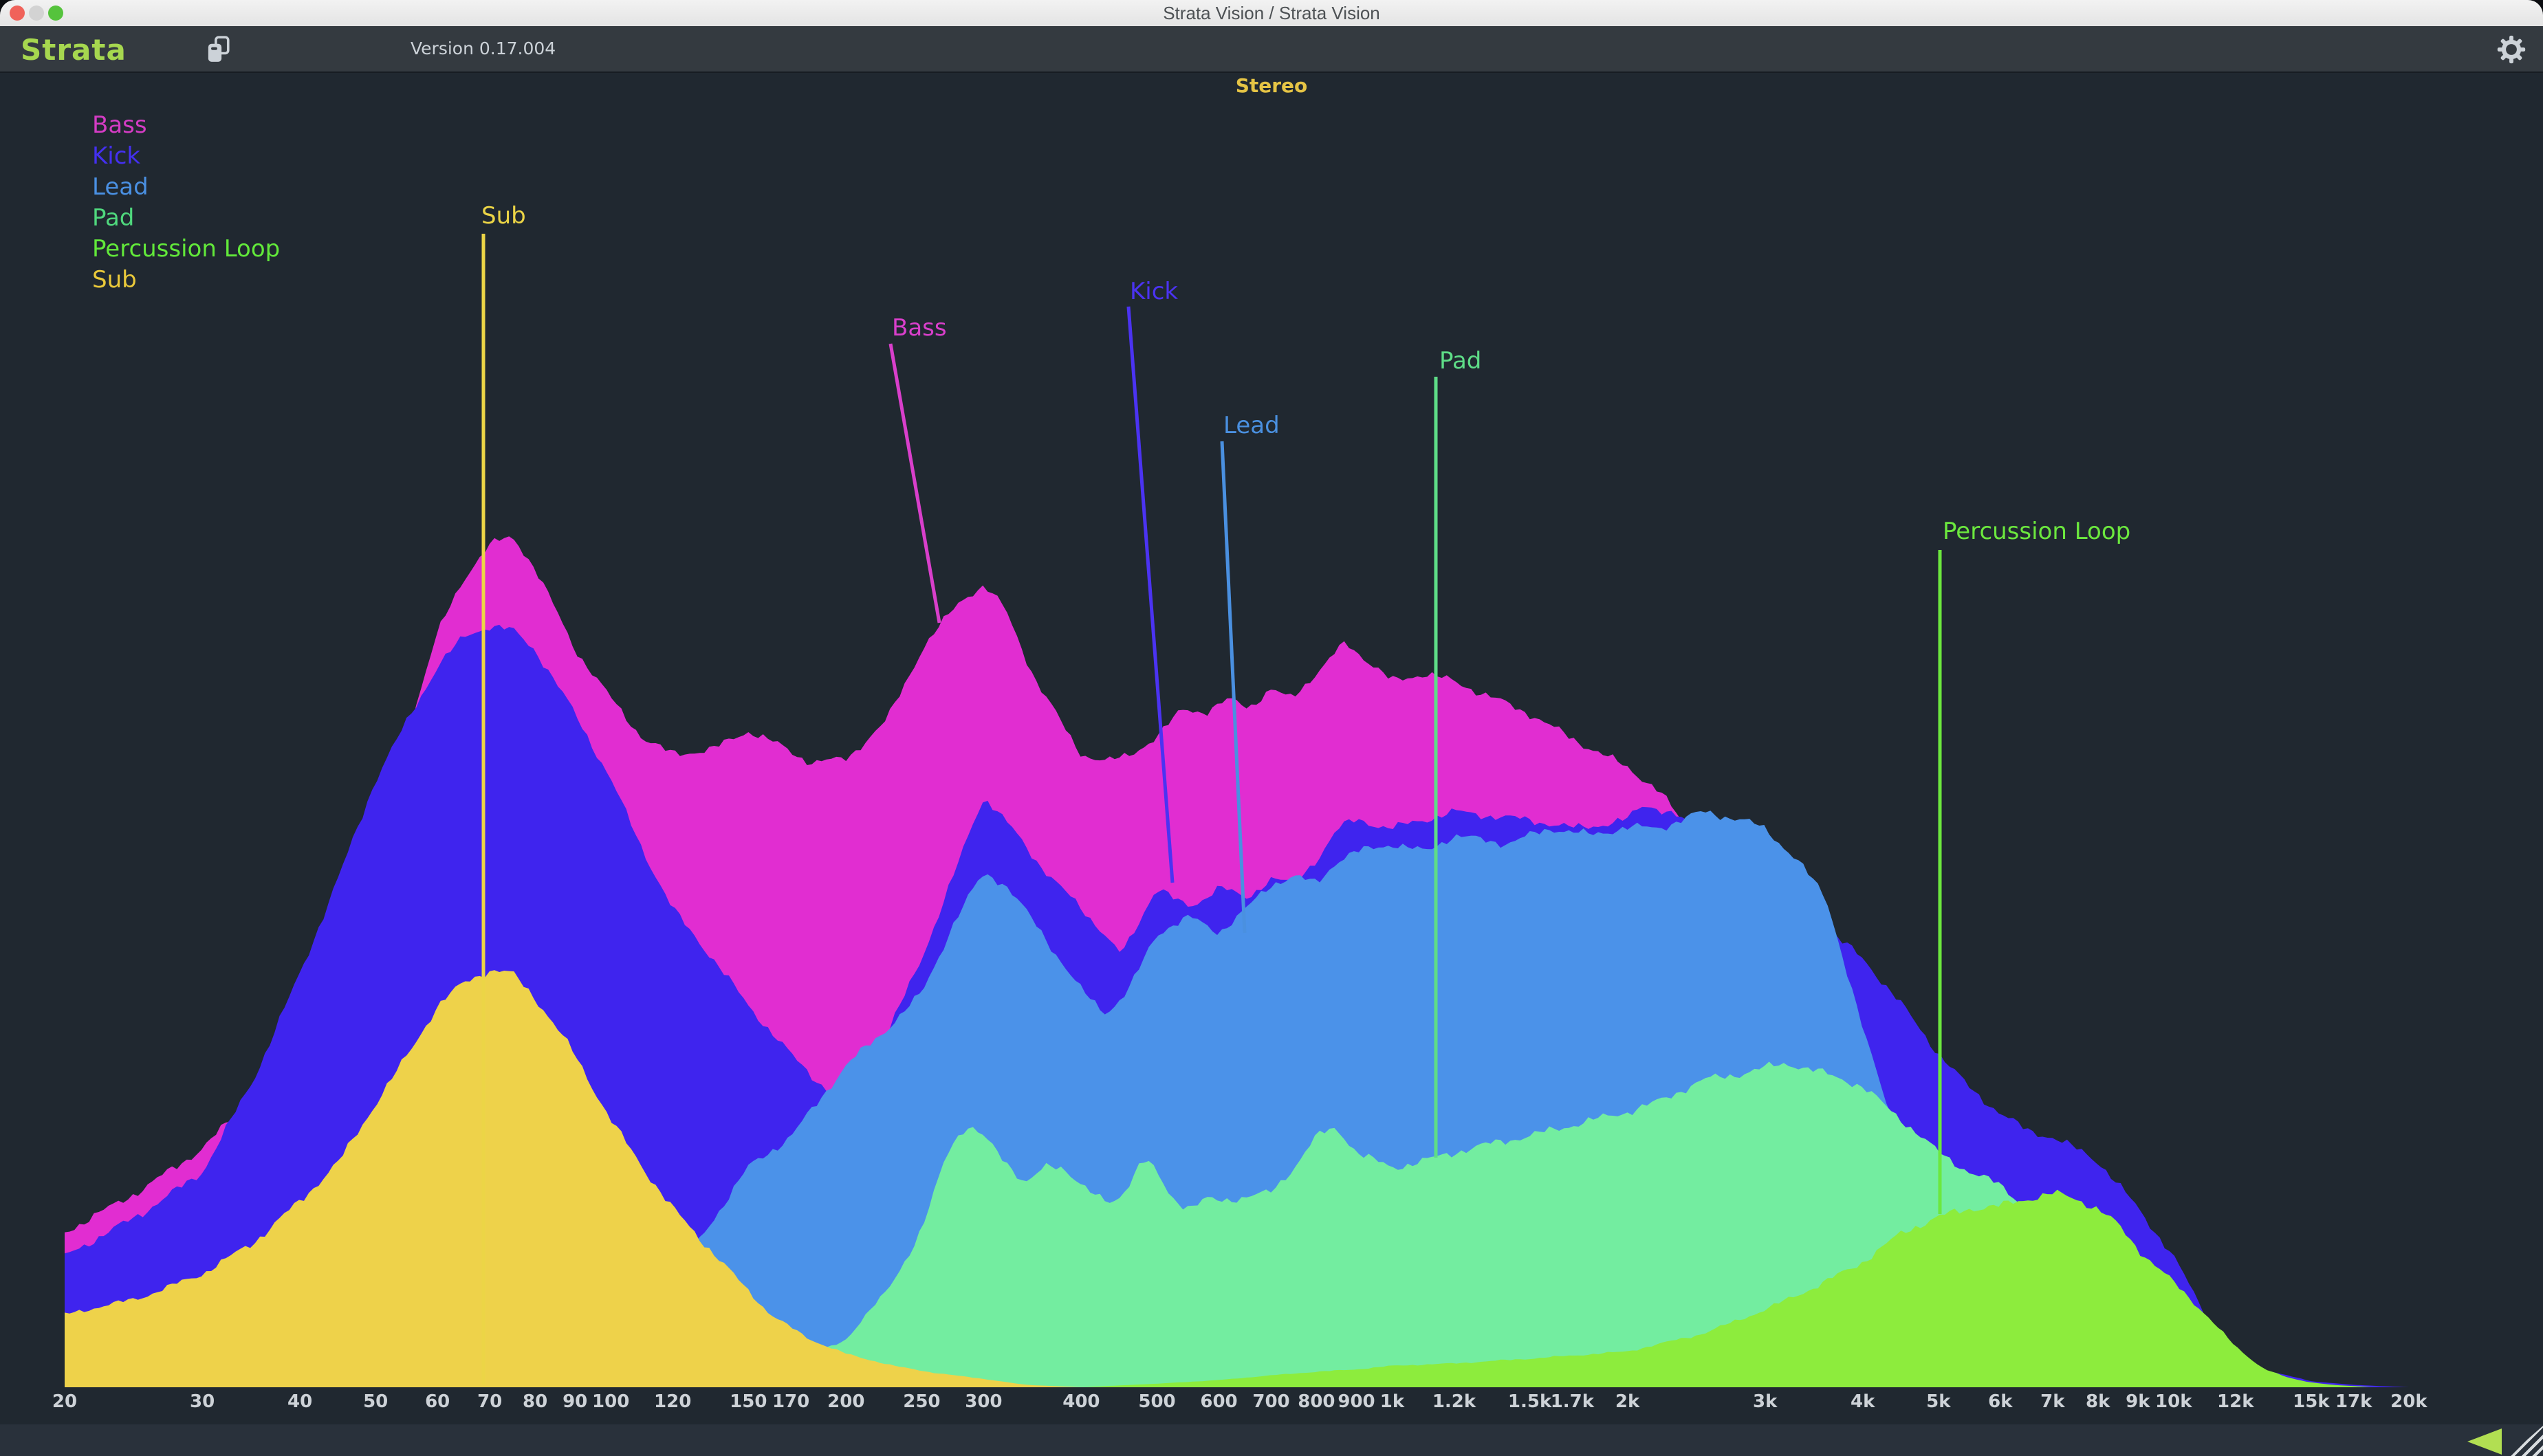 The image size is (2543, 1456). Describe the element at coordinates (116, 156) in the screenshot. I see `legend-item-kick: Kick` at that location.